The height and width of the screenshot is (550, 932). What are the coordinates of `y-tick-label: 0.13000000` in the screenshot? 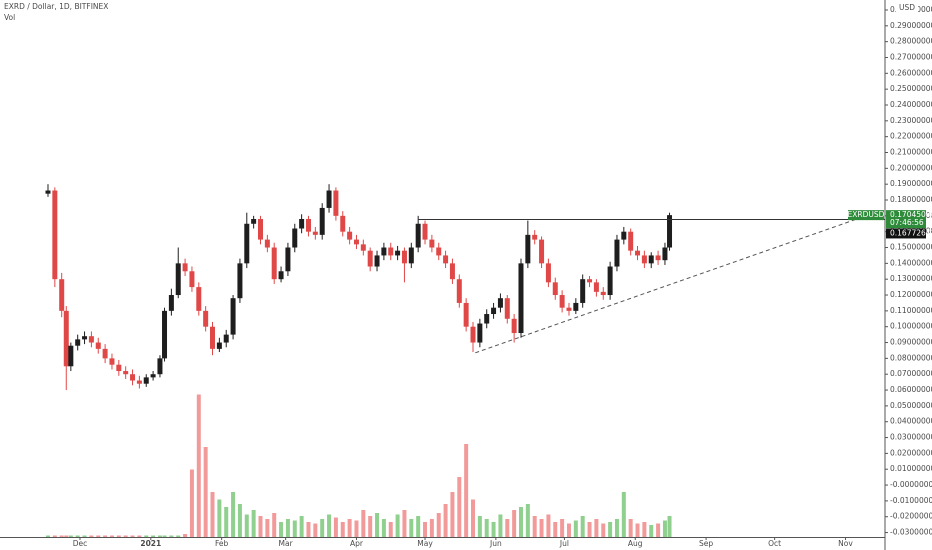 It's located at (911, 278).